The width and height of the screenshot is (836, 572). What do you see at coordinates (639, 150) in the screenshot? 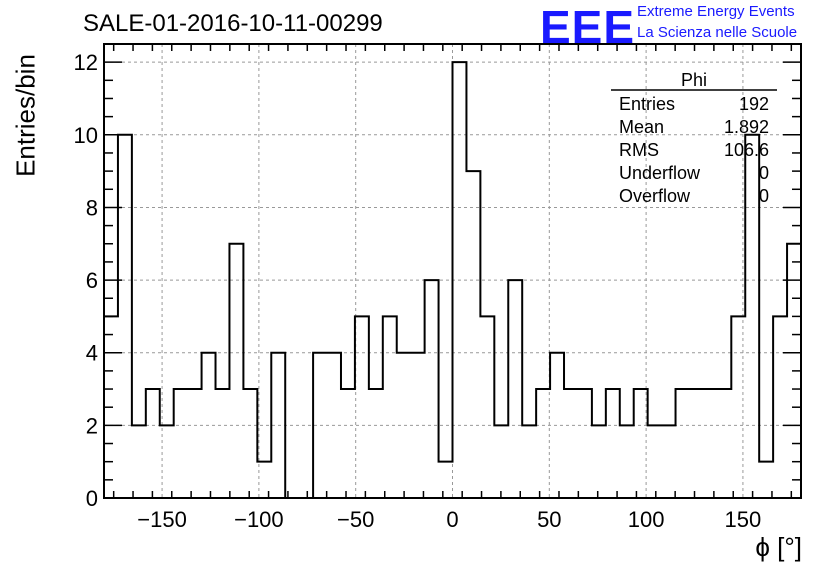
I see `stats-row-label: RMS` at bounding box center [639, 150].